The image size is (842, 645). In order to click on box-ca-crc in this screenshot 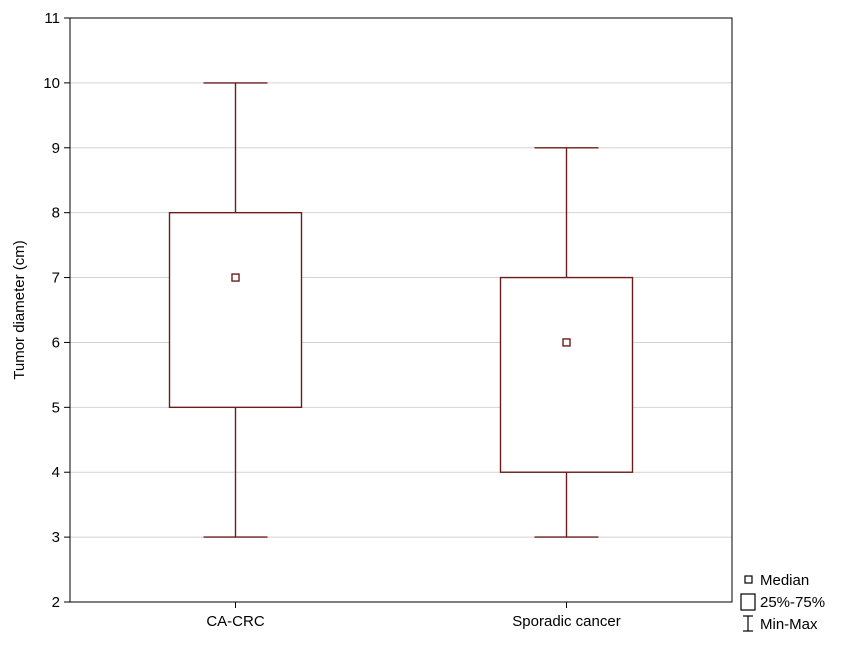, I will do `click(235, 310)`.